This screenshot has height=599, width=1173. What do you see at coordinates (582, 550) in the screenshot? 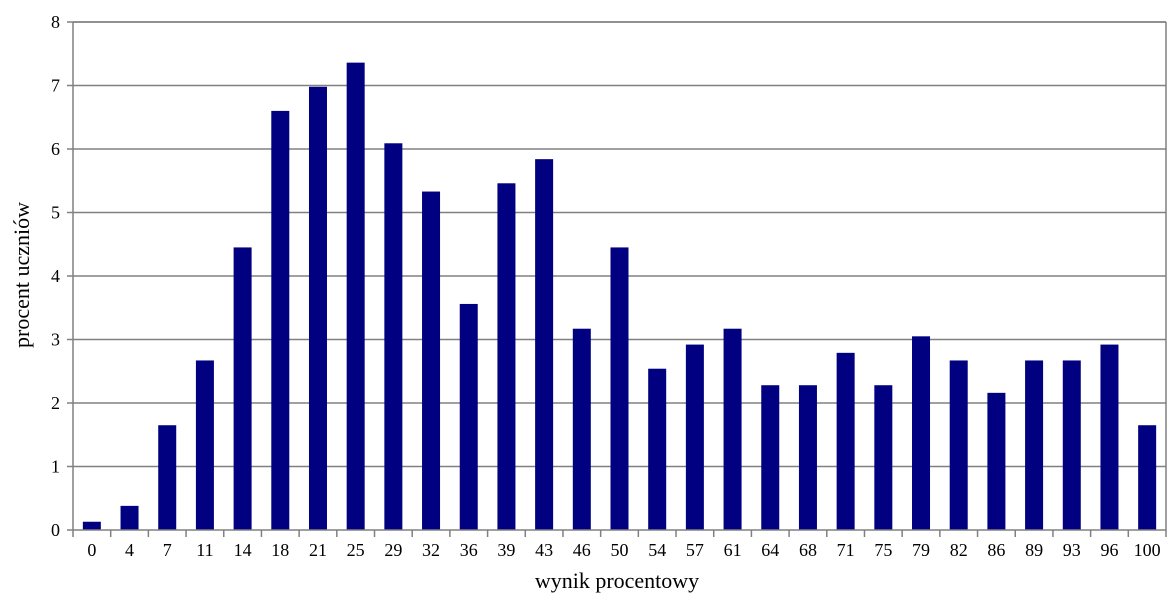
I see `x-tick-label: 46` at bounding box center [582, 550].